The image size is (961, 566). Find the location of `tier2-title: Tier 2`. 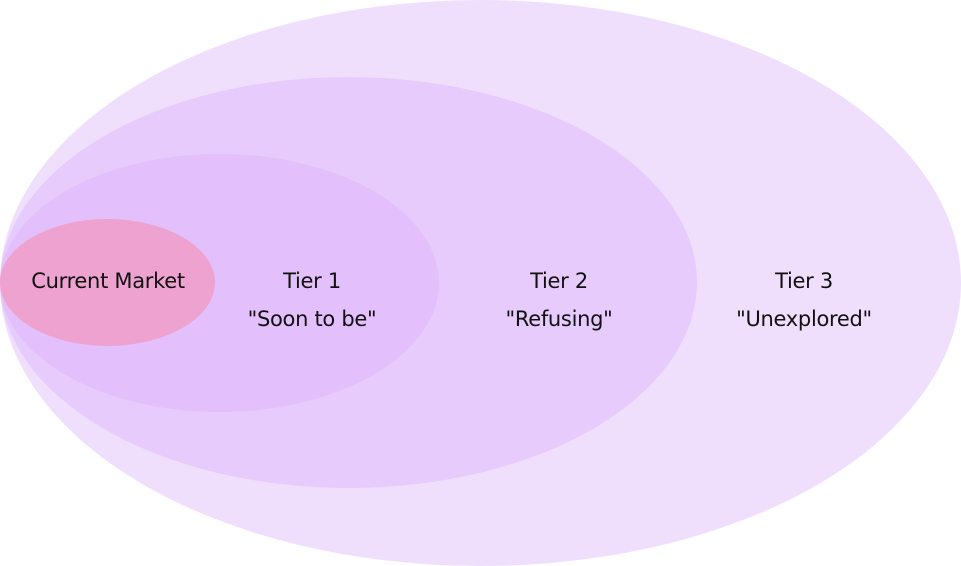

tier2-title: Tier 2 is located at coordinates (559, 281).